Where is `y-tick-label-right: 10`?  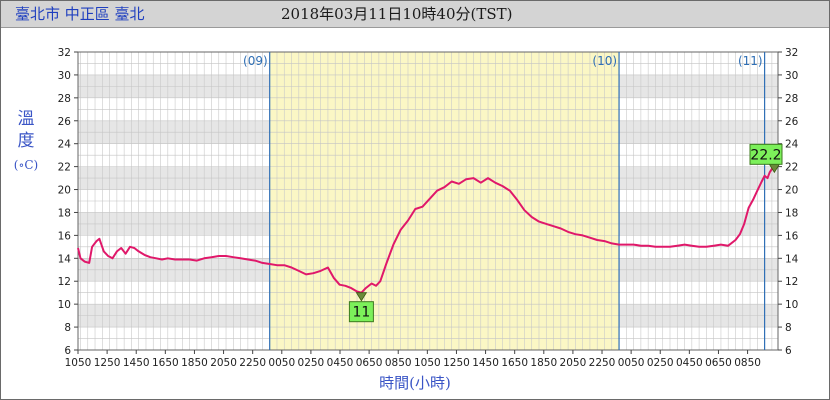 y-tick-label-right: 10 is located at coordinates (791, 305).